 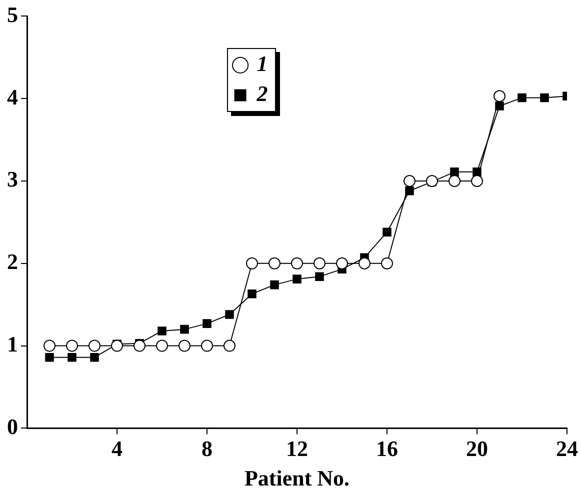 What do you see at coordinates (117, 449) in the screenshot?
I see `x-tick-label: 4` at bounding box center [117, 449].